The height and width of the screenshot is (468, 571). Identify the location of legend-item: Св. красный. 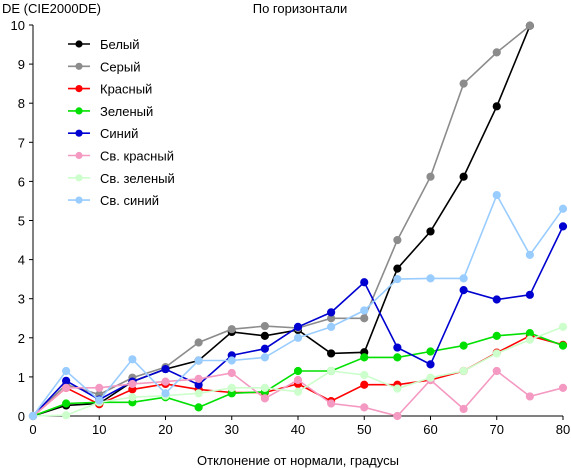
(121, 156).